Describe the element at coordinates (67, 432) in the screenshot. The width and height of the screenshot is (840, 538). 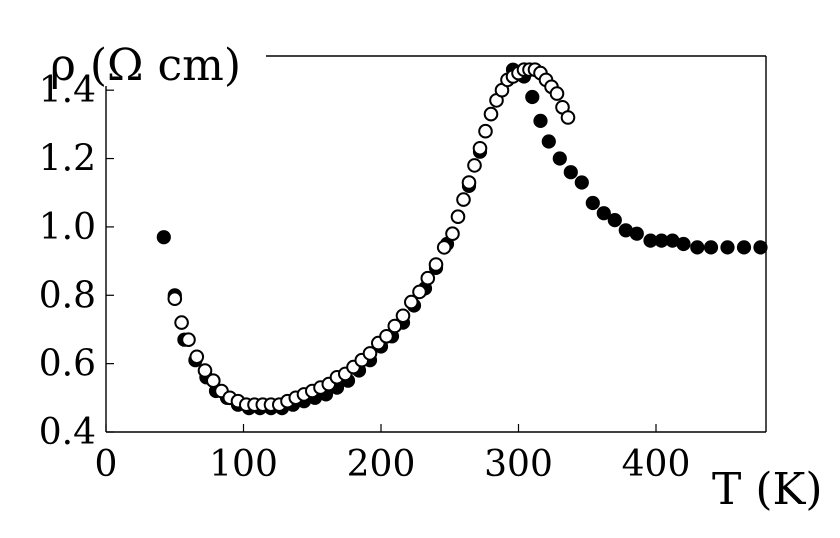
I see `y-tick-label: 0.4` at that location.